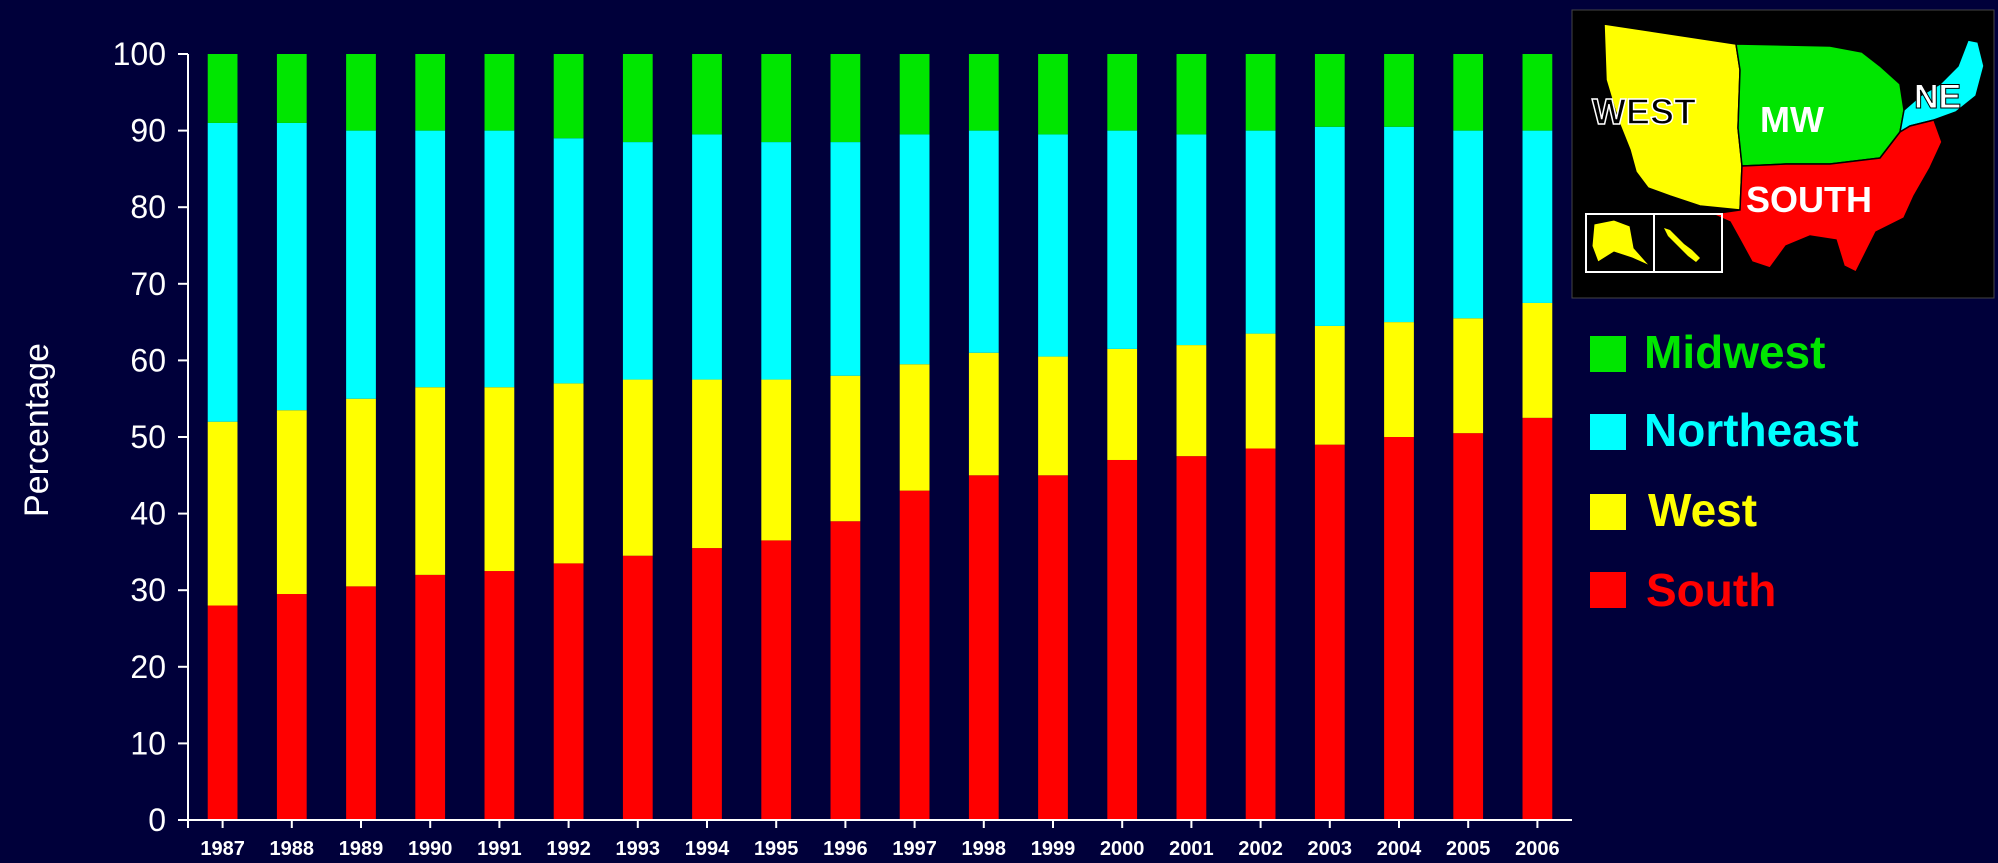 The height and width of the screenshot is (863, 1998). I want to click on bar-midwest-1987, so click(222, 88).